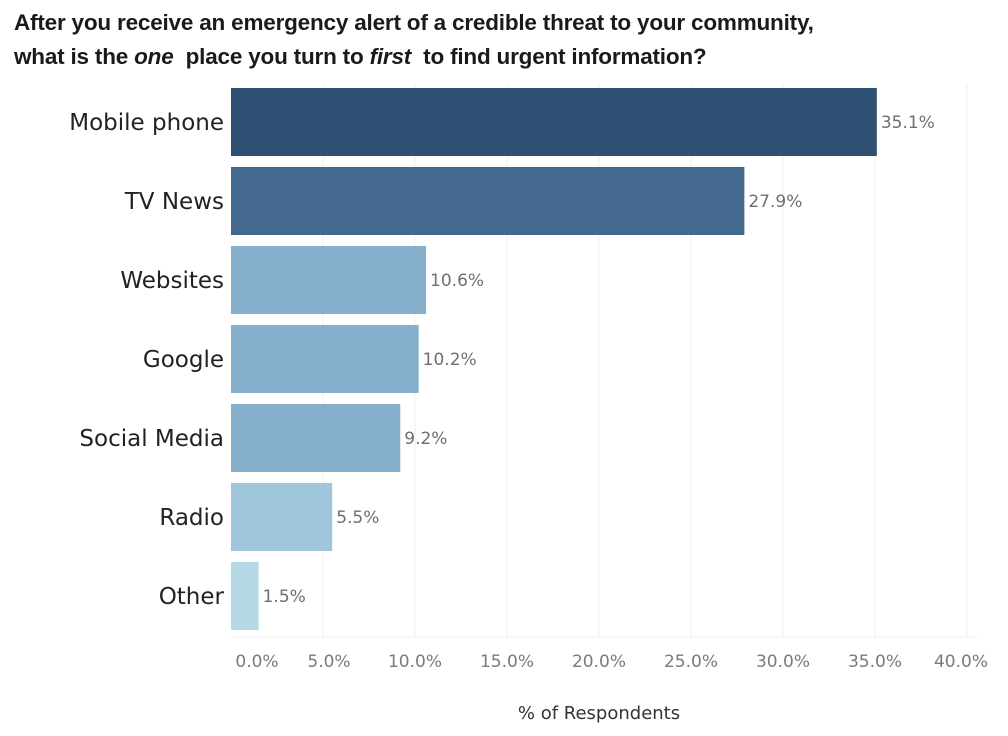 The width and height of the screenshot is (1008, 736). I want to click on category-label: Radio, so click(191, 518).